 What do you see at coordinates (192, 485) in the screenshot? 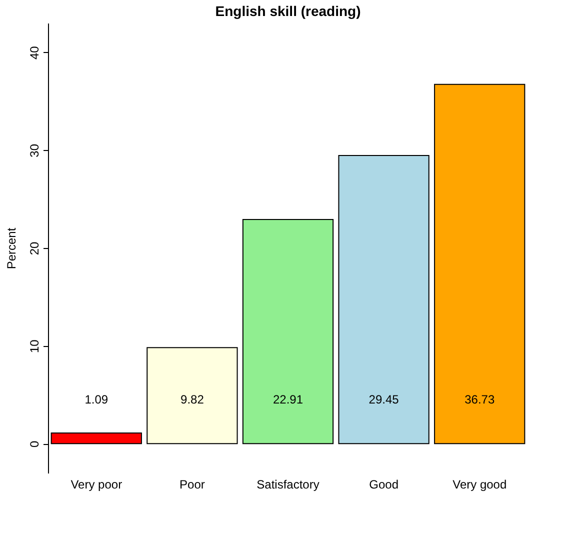
I see `x-tick-label: Poor` at bounding box center [192, 485].